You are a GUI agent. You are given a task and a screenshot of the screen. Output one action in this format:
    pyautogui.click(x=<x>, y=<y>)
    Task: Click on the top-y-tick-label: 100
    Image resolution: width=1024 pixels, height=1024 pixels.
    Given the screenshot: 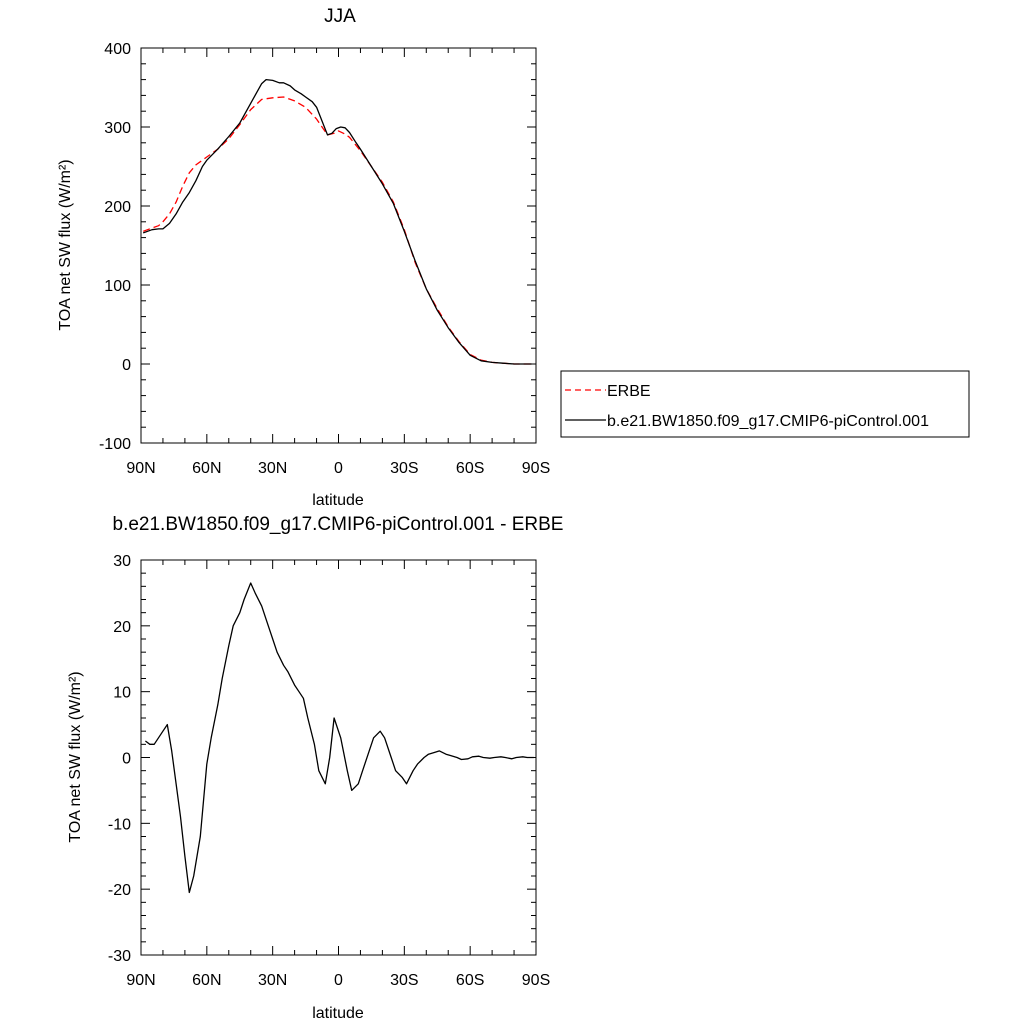 What is the action you would take?
    pyautogui.click(x=117, y=286)
    